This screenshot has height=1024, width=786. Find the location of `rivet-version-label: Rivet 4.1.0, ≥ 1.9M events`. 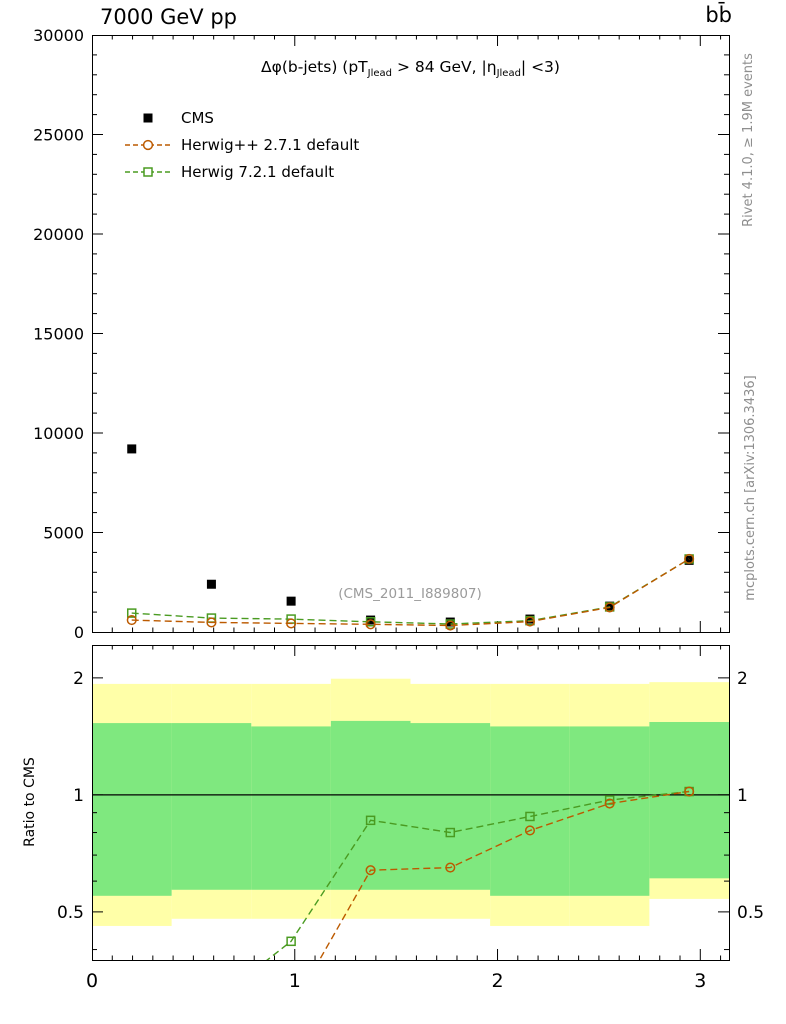

rivet-version-label: Rivet 4.1.0, ≥ 1.9M events is located at coordinates (748, 140).